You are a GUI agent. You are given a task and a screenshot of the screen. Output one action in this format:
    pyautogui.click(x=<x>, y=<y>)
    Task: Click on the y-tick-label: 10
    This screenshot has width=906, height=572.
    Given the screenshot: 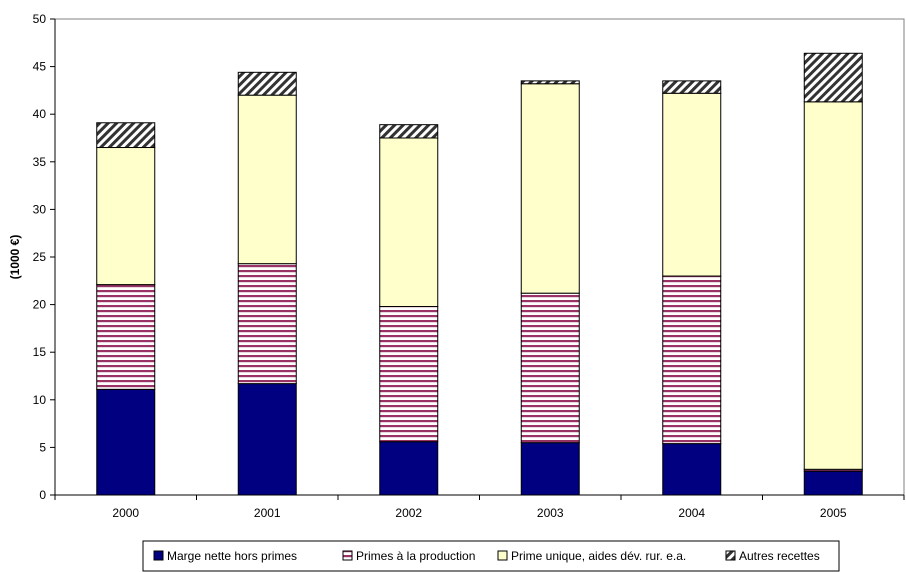 What is the action you would take?
    pyautogui.click(x=40, y=400)
    